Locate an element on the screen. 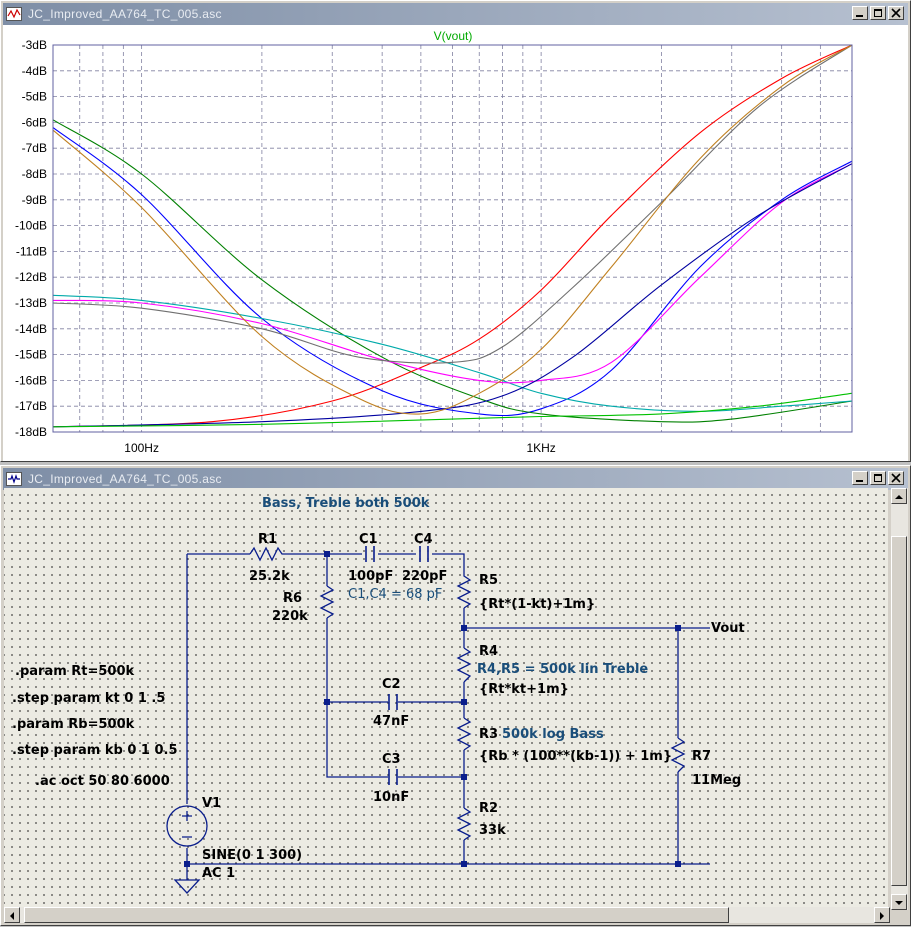 This screenshot has width=911, height=927. c1-name: C1 is located at coordinates (368, 539).